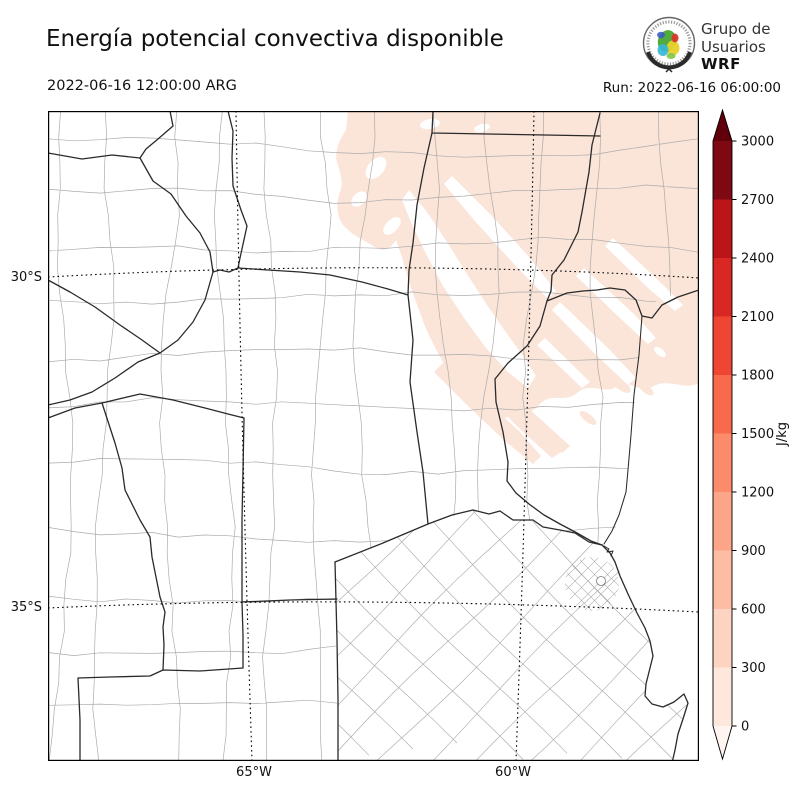 This screenshot has height=800, width=800. I want to click on colorbar-cells, so click(722, 434).